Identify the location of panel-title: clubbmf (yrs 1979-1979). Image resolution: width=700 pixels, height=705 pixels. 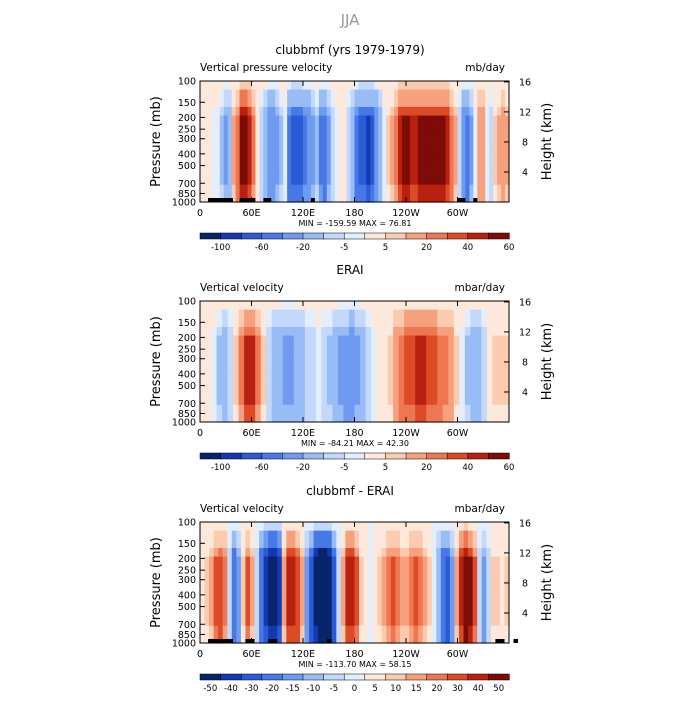
(349, 50).